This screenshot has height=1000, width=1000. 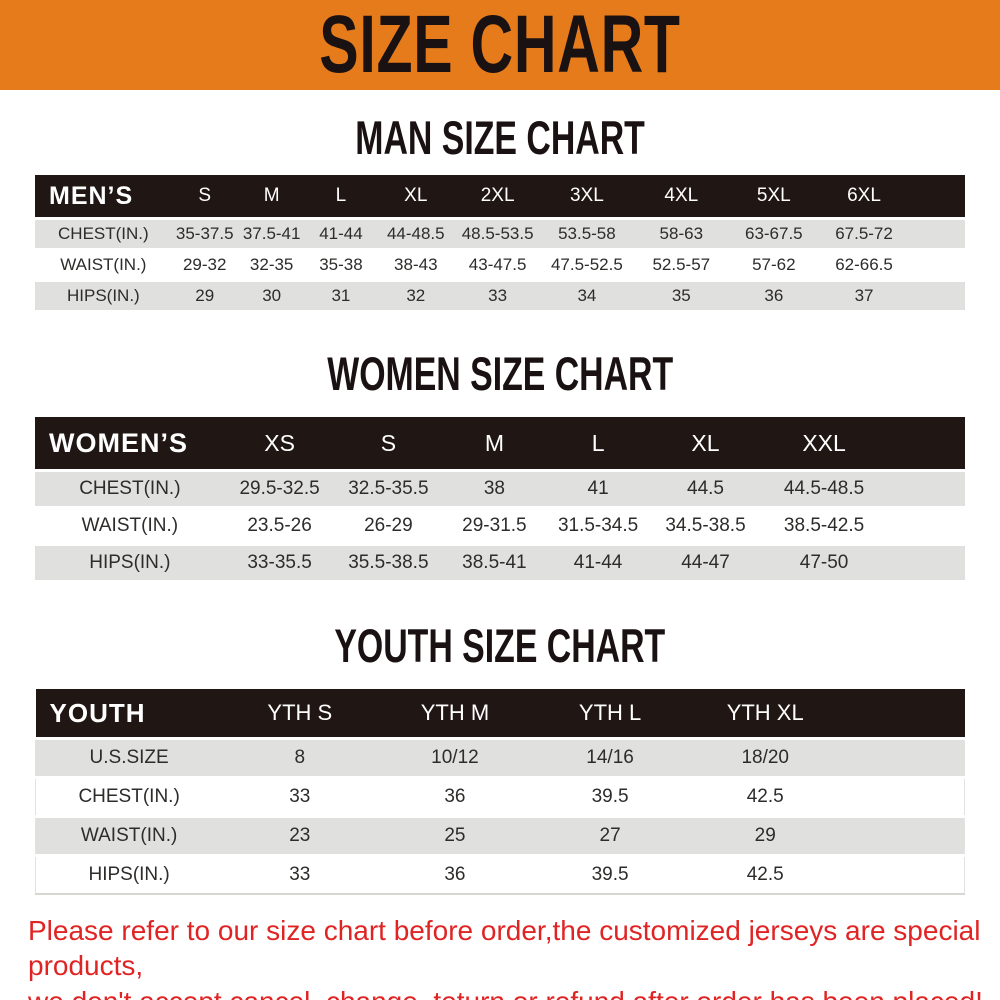 What do you see at coordinates (388, 525) in the screenshot?
I see `size-value-cell: 26-29` at bounding box center [388, 525].